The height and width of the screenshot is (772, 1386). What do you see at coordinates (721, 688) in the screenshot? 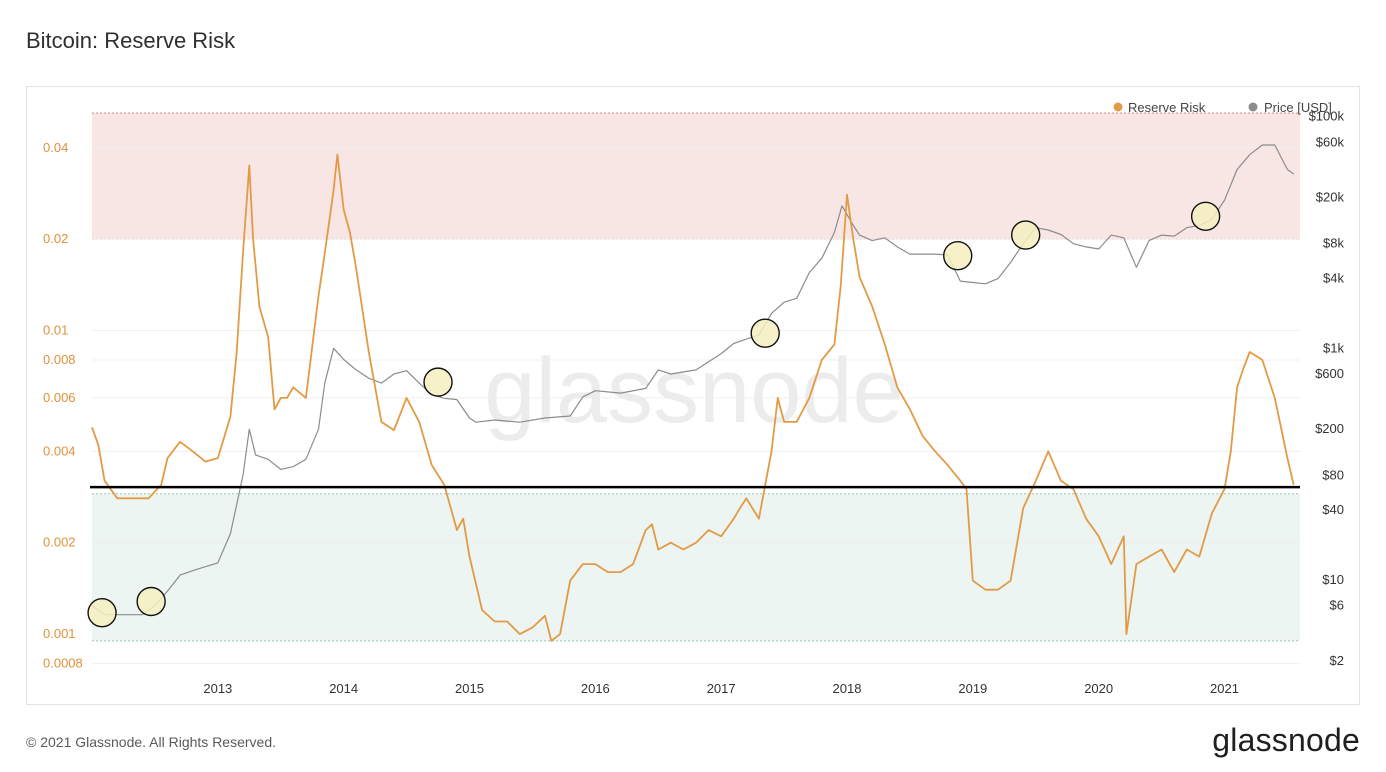
I see `x-tick-label: 2017` at bounding box center [721, 688].